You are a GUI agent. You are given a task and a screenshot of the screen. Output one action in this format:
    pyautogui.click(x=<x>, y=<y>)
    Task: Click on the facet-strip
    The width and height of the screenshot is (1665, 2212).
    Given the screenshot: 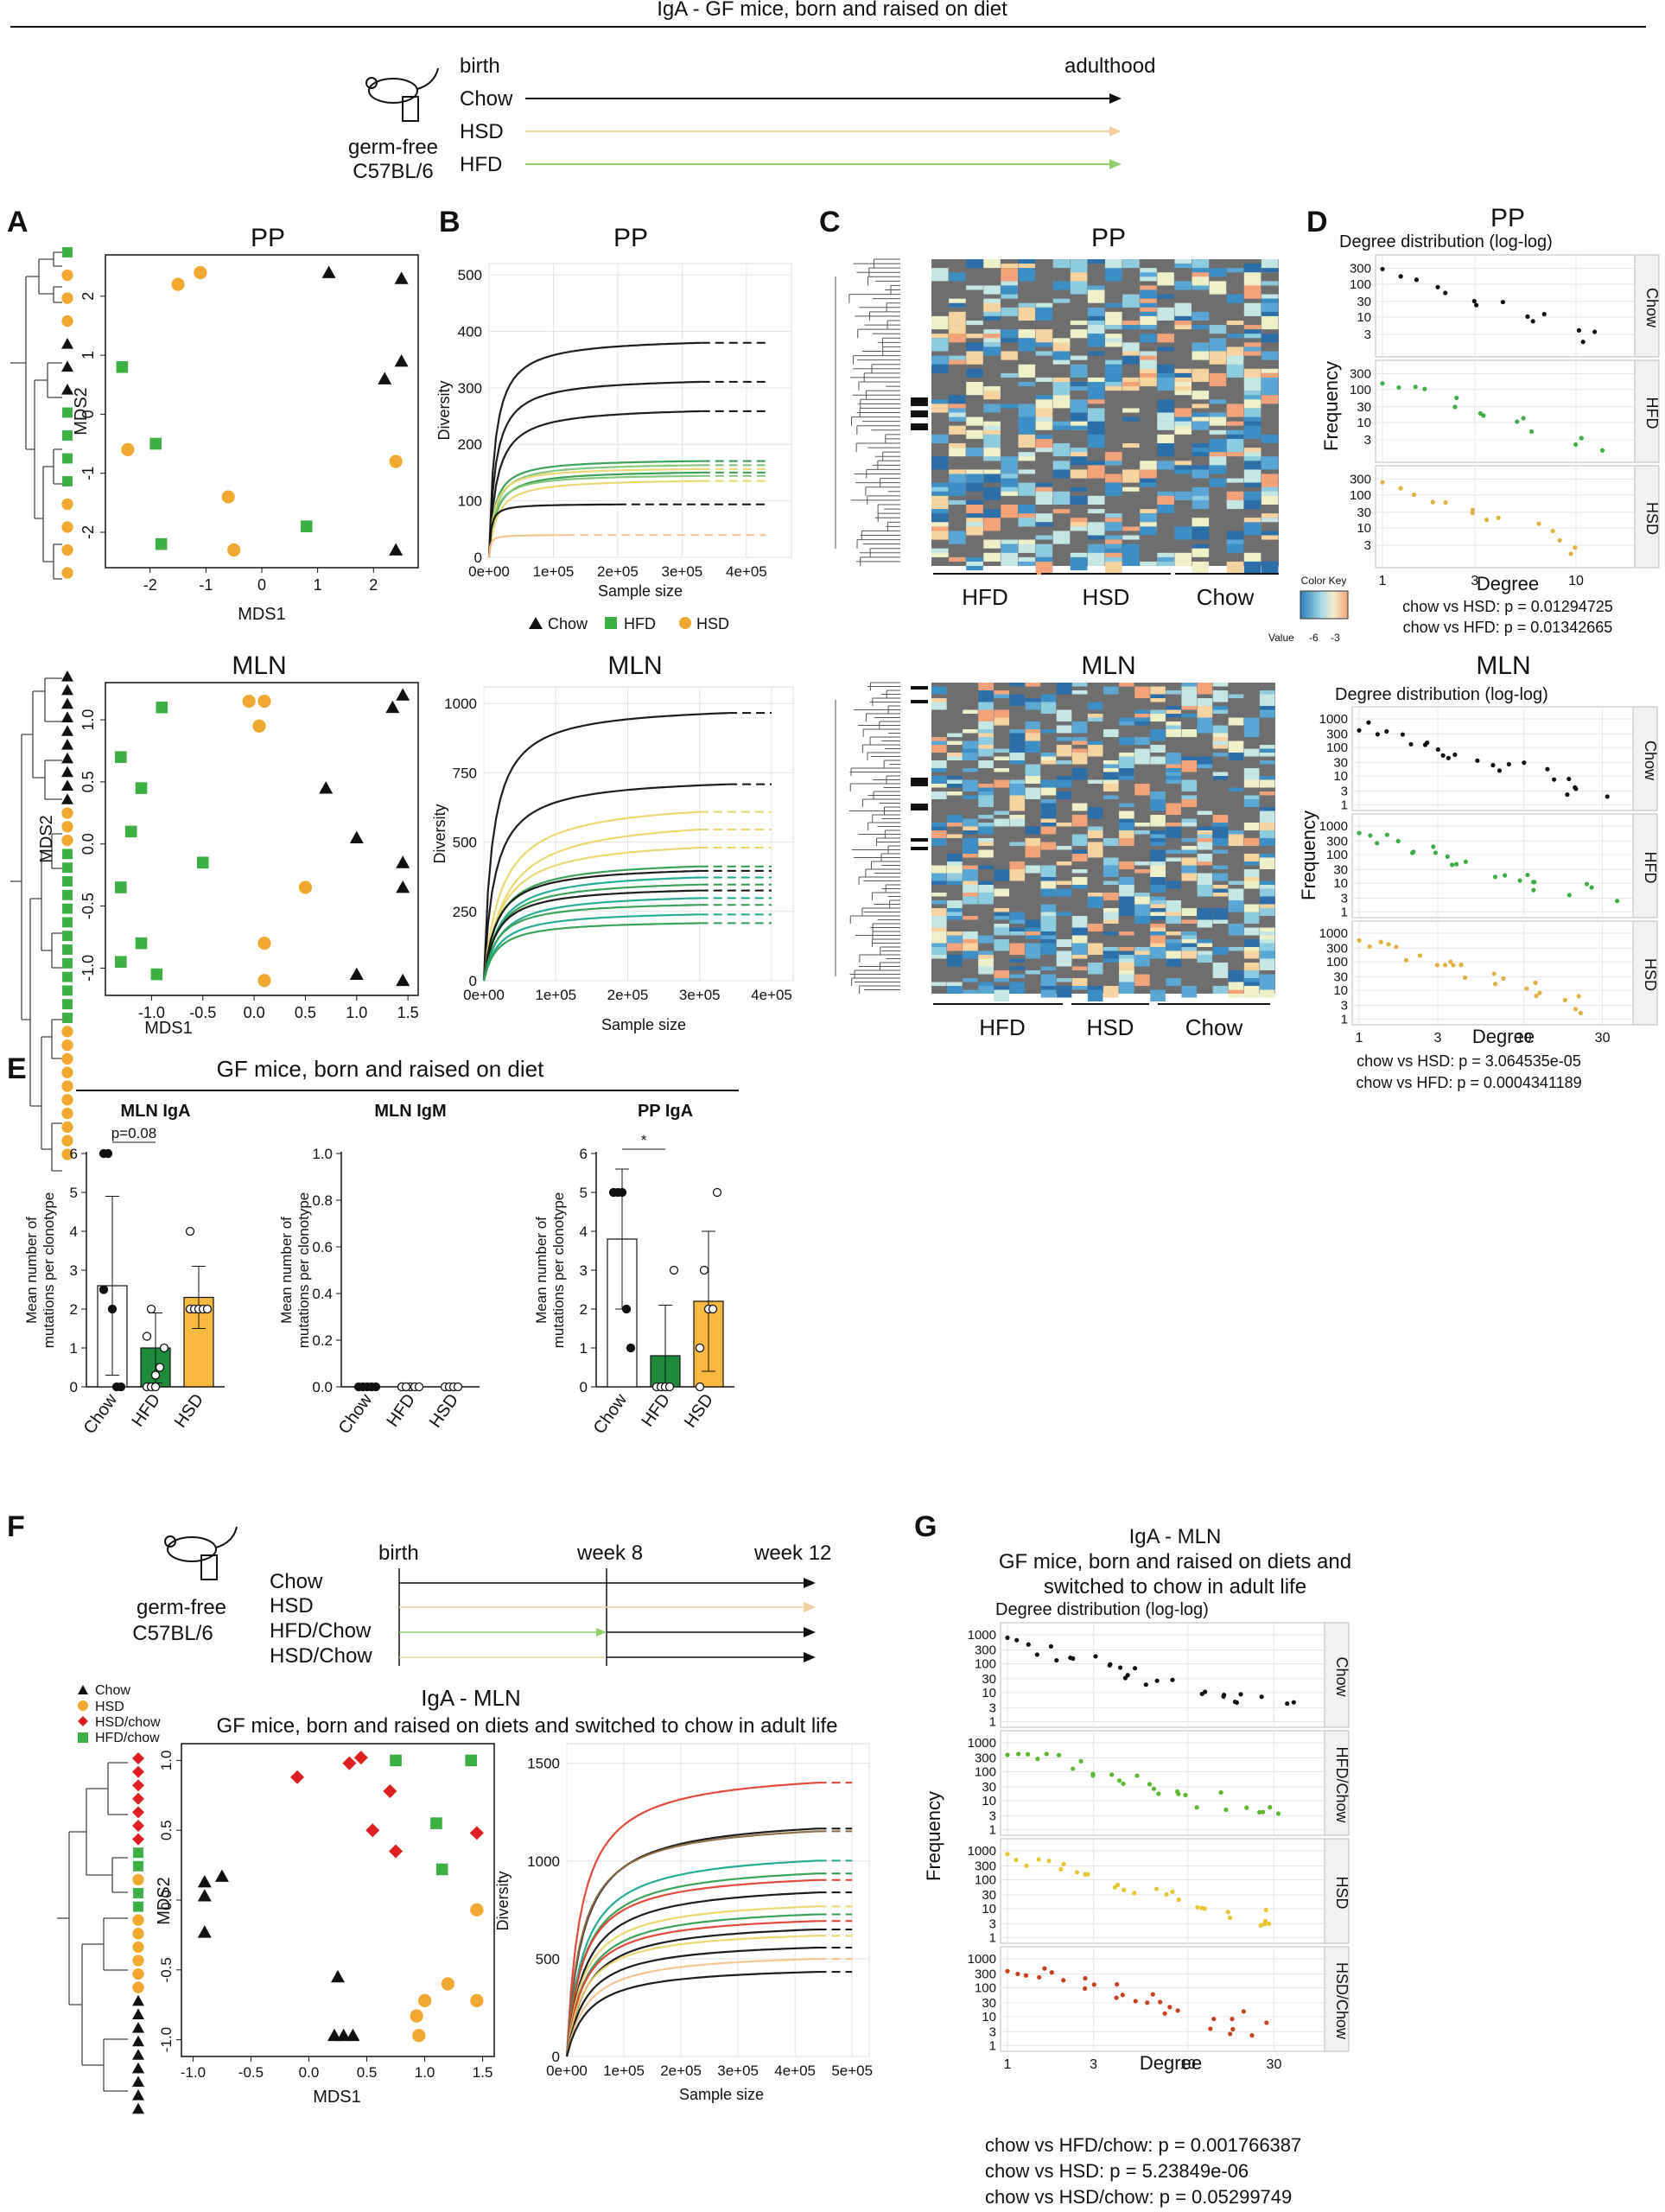 What is the action you would take?
    pyautogui.click(x=1647, y=411)
    